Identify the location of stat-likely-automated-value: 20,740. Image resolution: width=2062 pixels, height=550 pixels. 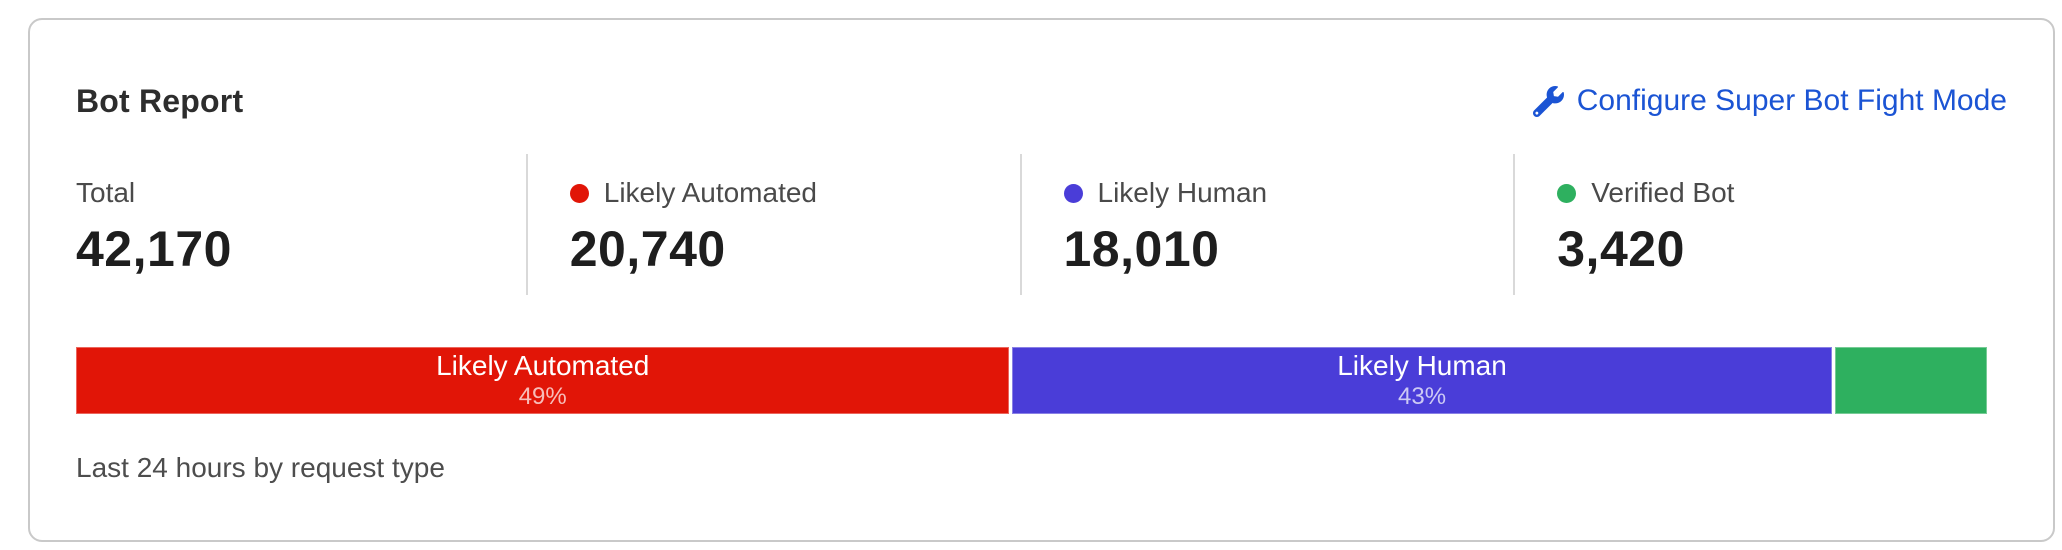
(647, 249).